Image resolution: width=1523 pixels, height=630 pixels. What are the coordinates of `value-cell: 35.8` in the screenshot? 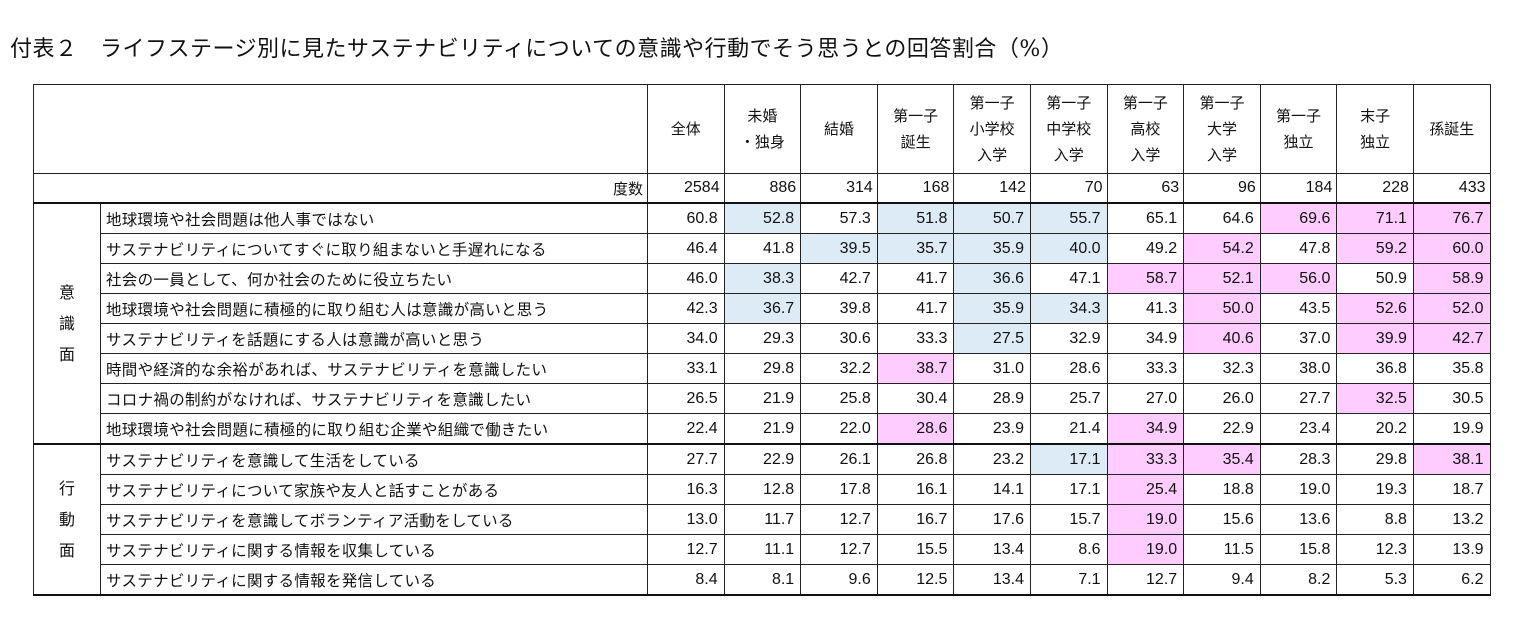 It's located at (1451, 368).